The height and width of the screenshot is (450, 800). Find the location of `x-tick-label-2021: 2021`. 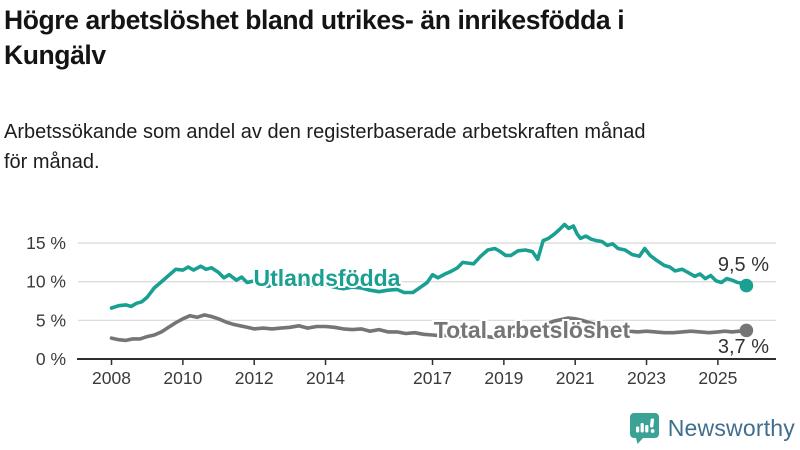

x-tick-label-2021: 2021 is located at coordinates (575, 378).